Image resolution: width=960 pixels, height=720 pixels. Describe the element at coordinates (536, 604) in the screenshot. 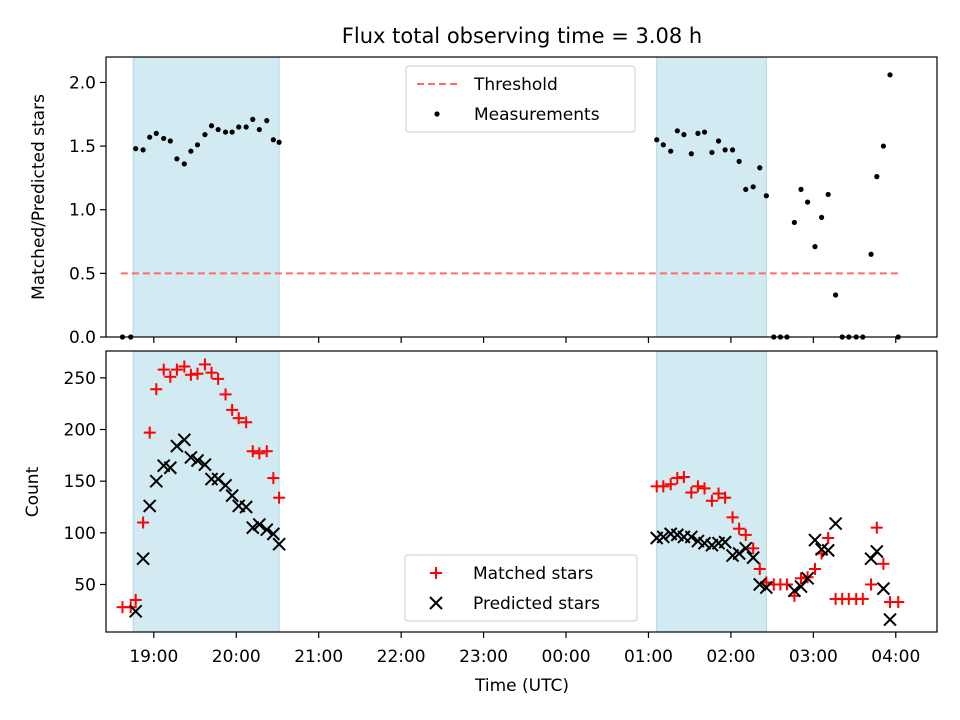

I see `legend-predicted-label: Predicted stars` at that location.